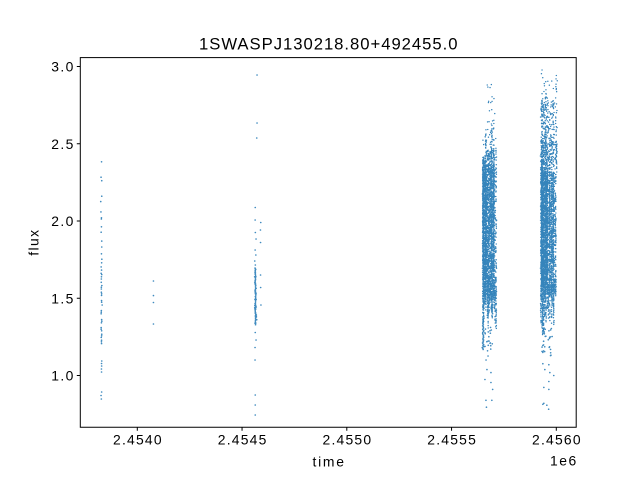 The image size is (640, 485). Describe the element at coordinates (34, 243) in the screenshot. I see `svg-text: flux` at that location.